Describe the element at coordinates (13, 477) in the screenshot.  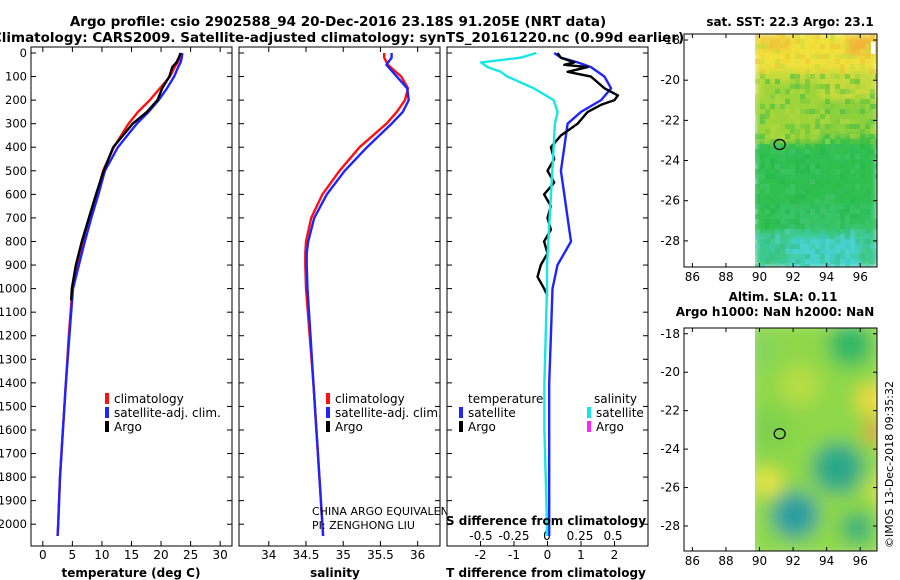
I see `depth-tick-label: 1800` at that location.